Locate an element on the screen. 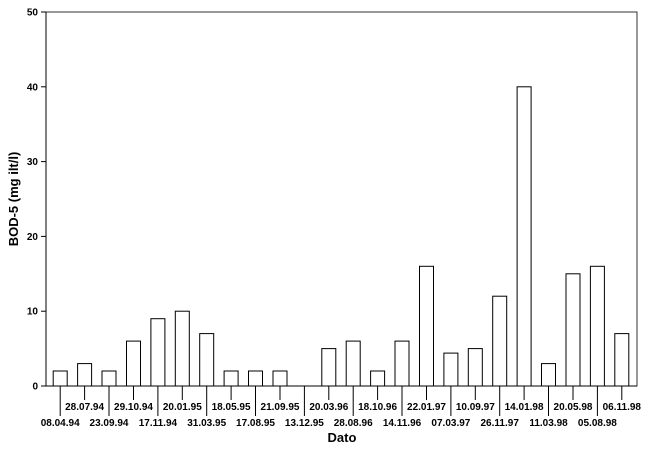  x-tick-label-1: 28.07.94 is located at coordinates (84, 407).